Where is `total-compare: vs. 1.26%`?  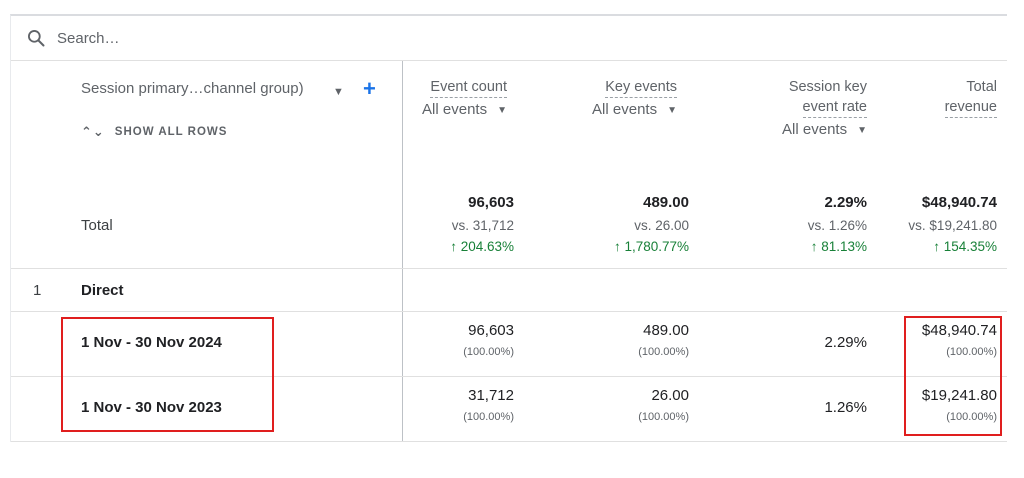 total-compare: vs. 1.26% is located at coordinates (837, 225).